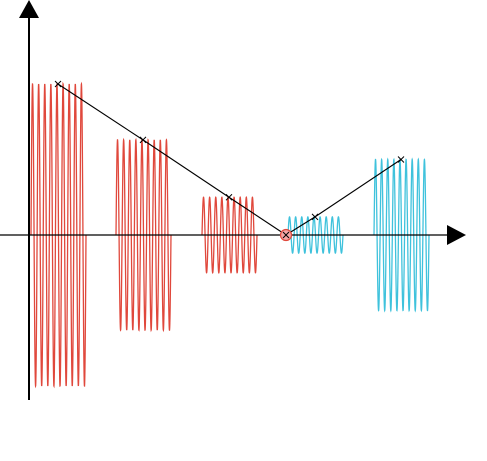  What do you see at coordinates (343, 197) in the screenshot?
I see `right-envelope-line` at bounding box center [343, 197].